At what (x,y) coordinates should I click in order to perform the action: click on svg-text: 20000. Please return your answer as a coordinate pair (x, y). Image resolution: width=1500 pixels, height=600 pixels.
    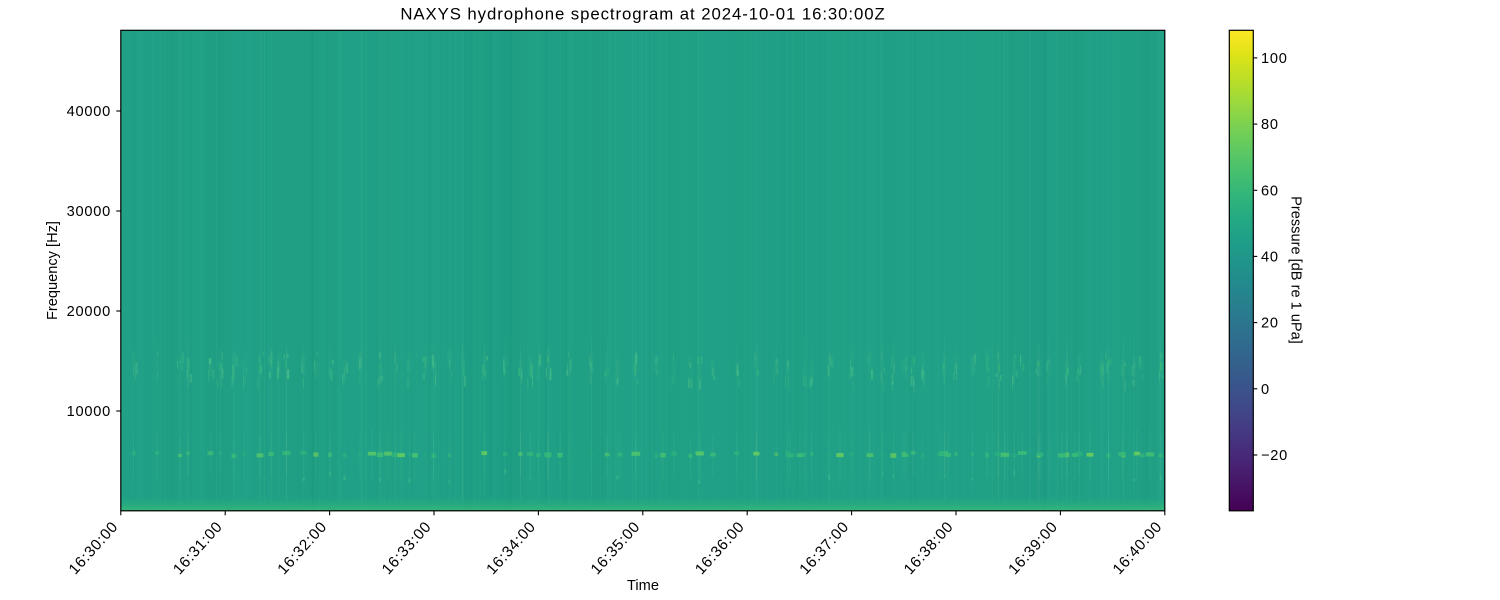
    Looking at the image, I should click on (89, 312).